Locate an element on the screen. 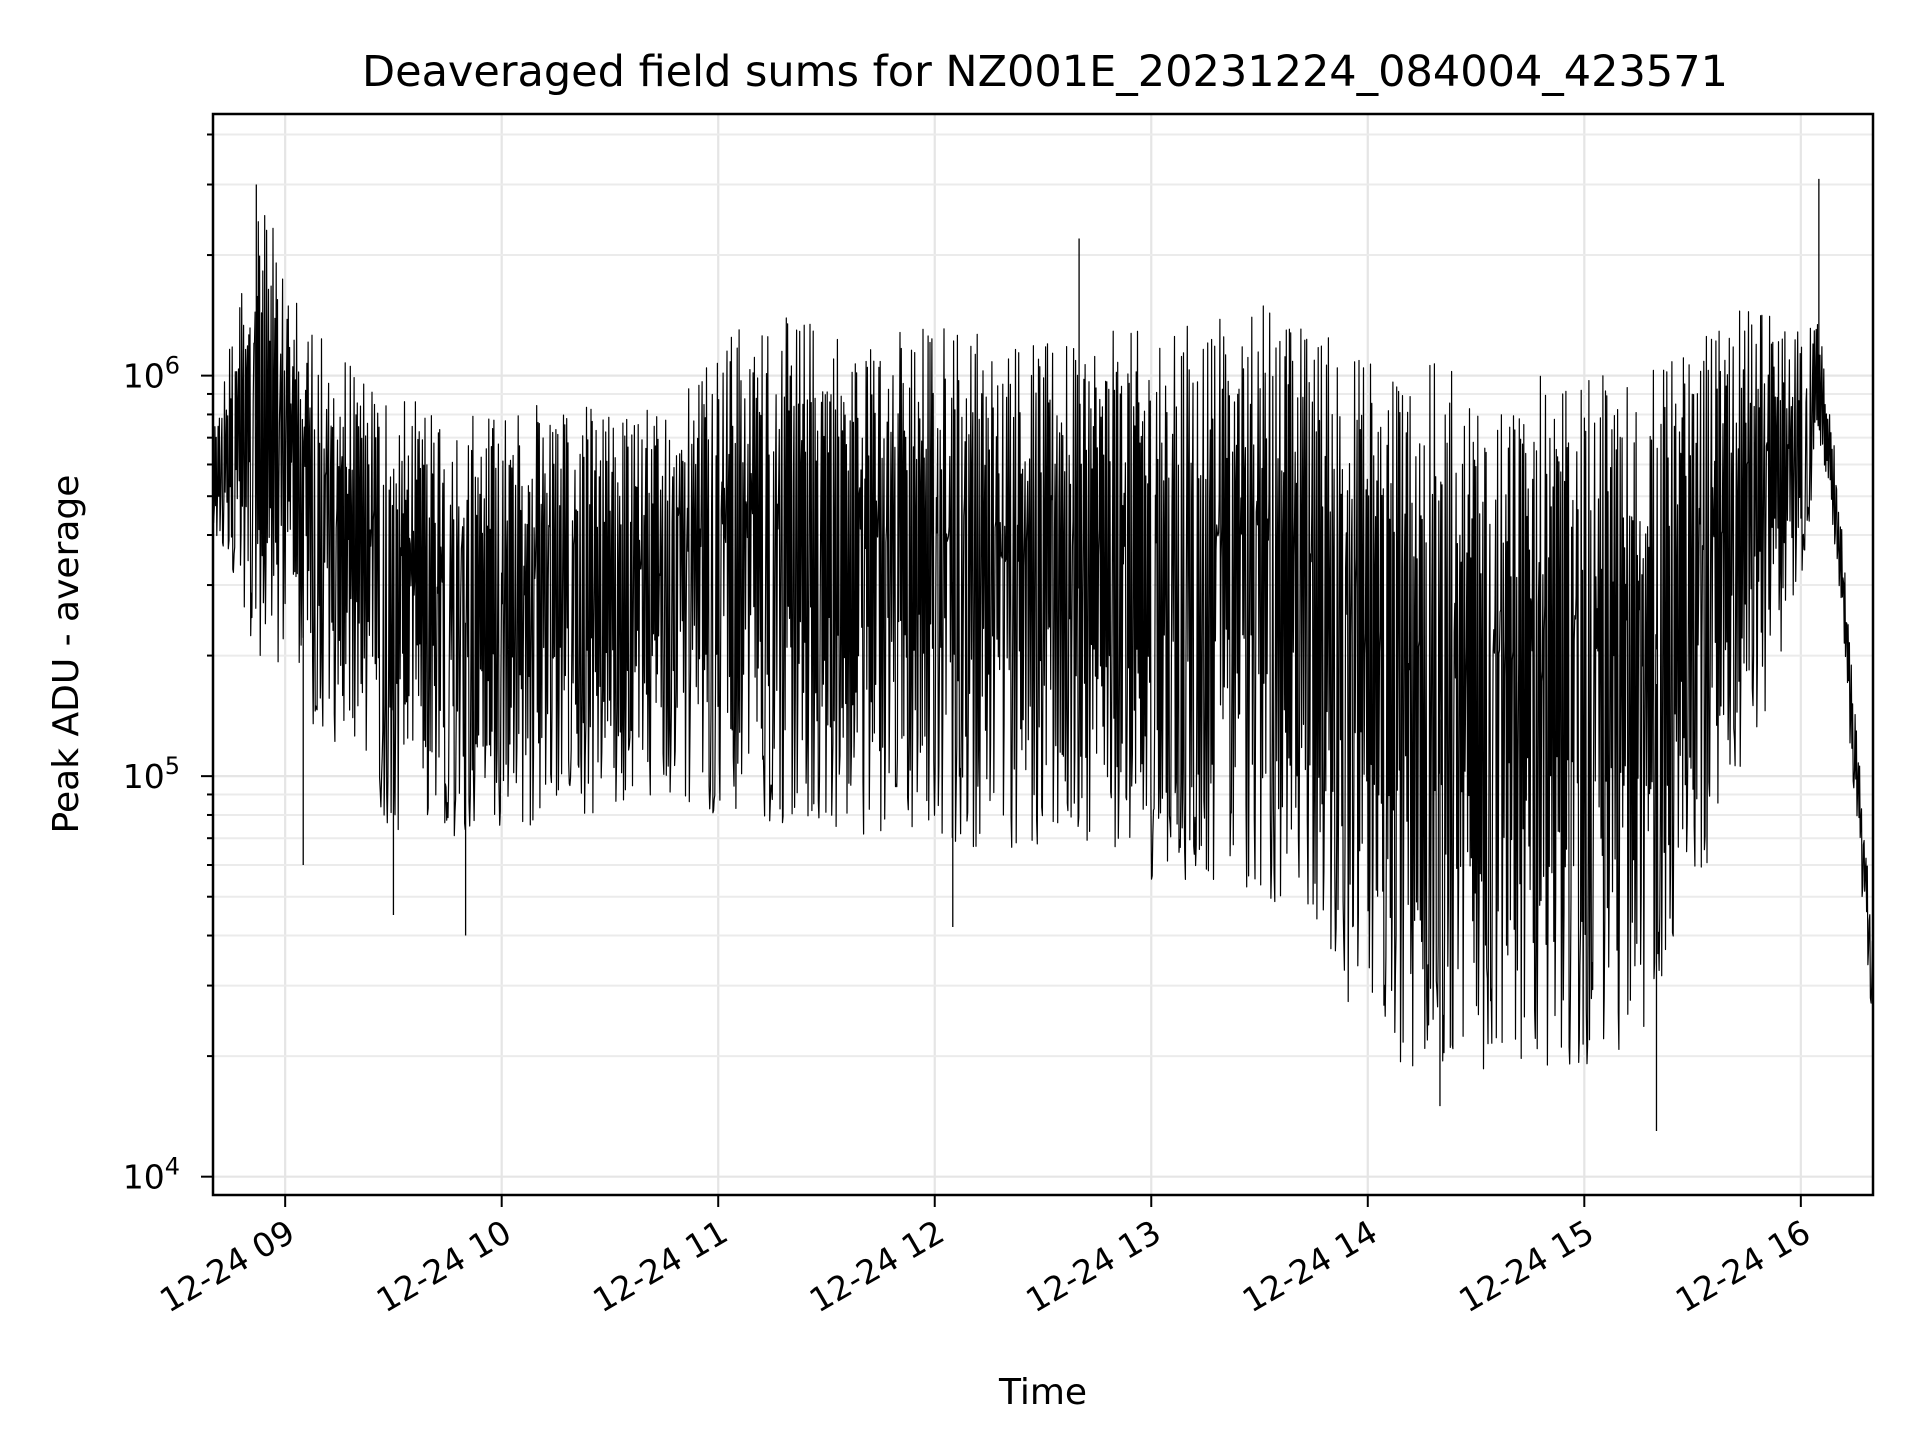 The image size is (1920, 1440). y-tick-label: 10⁶ is located at coordinates (151, 374).